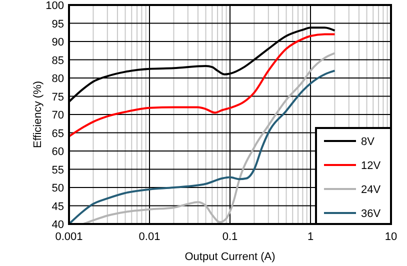 The width and height of the screenshot is (407, 266). I want to click on y-tick-label: 50, so click(58, 188).